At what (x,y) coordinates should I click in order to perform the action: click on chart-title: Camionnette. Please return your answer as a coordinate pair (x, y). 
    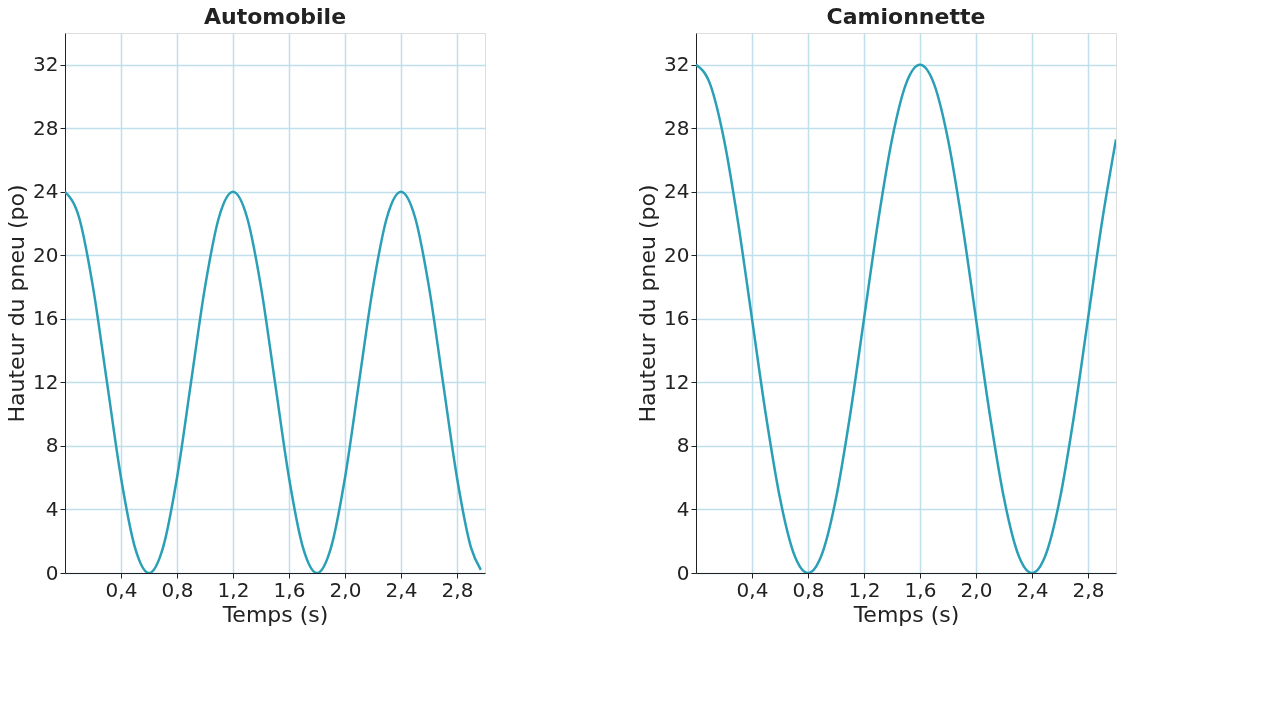
    Looking at the image, I should click on (906, 16).